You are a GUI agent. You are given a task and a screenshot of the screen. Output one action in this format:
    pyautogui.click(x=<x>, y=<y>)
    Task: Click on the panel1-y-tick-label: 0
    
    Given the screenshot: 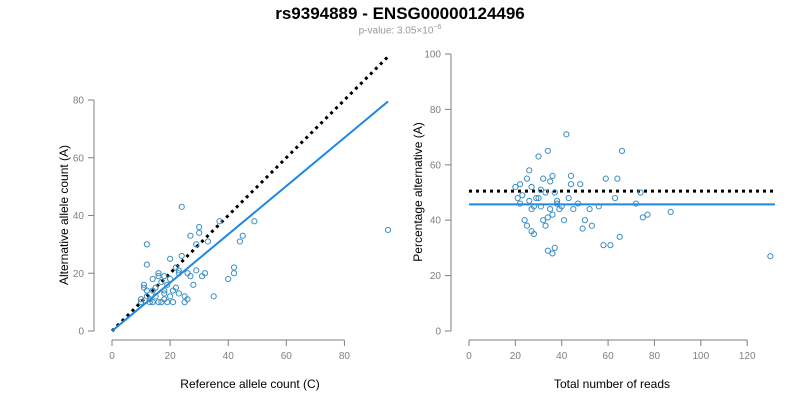 What is the action you would take?
    pyautogui.click(x=81, y=332)
    